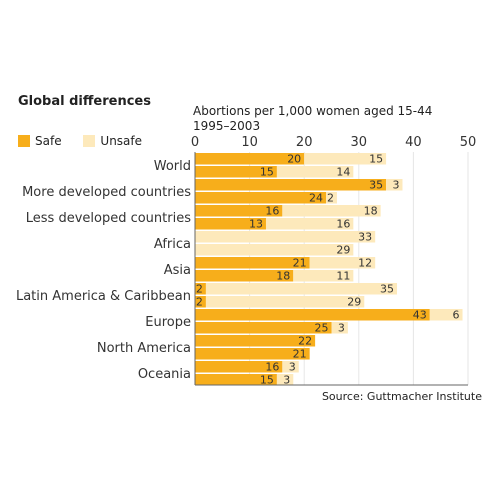 The height and width of the screenshot is (500, 500). I want to click on data-label-unsafe-less-developed-countries-second: 16, so click(343, 224).